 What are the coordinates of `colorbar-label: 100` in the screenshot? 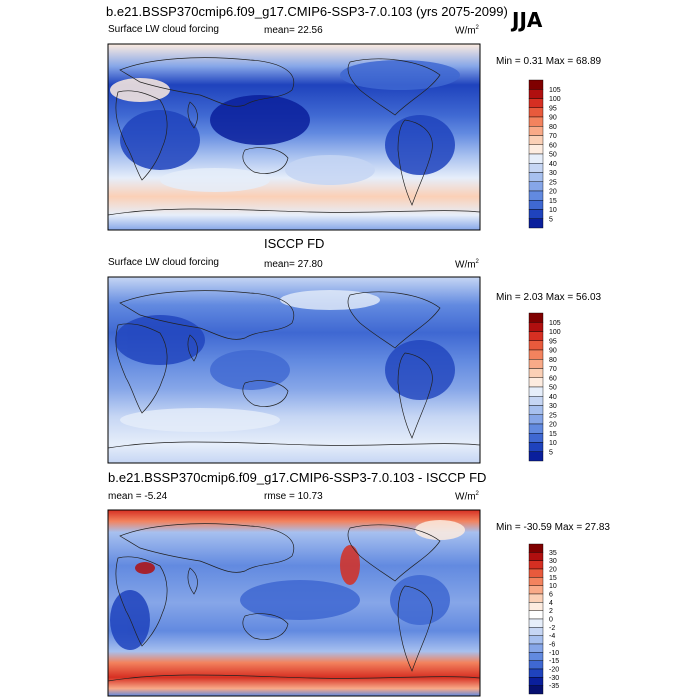 It's located at (555, 332).